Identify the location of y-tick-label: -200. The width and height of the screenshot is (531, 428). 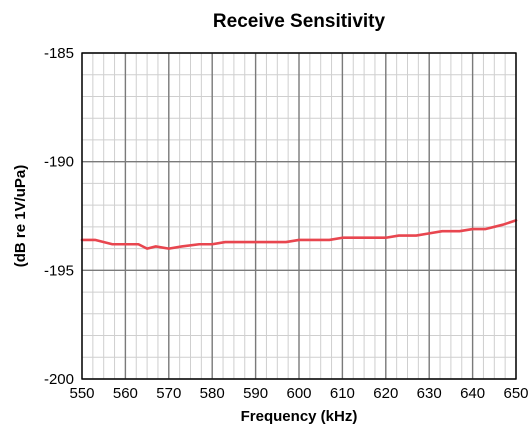
(59, 379).